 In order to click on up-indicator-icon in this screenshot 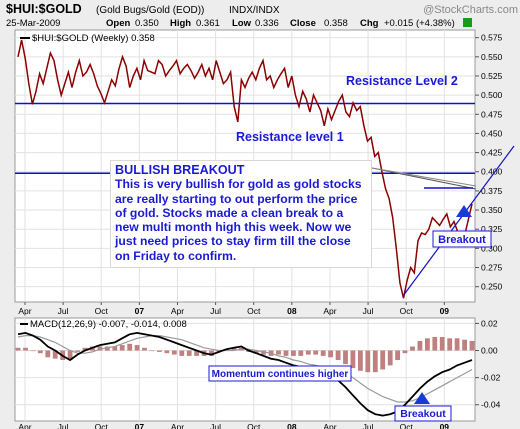, I will do `click(467, 22)`.